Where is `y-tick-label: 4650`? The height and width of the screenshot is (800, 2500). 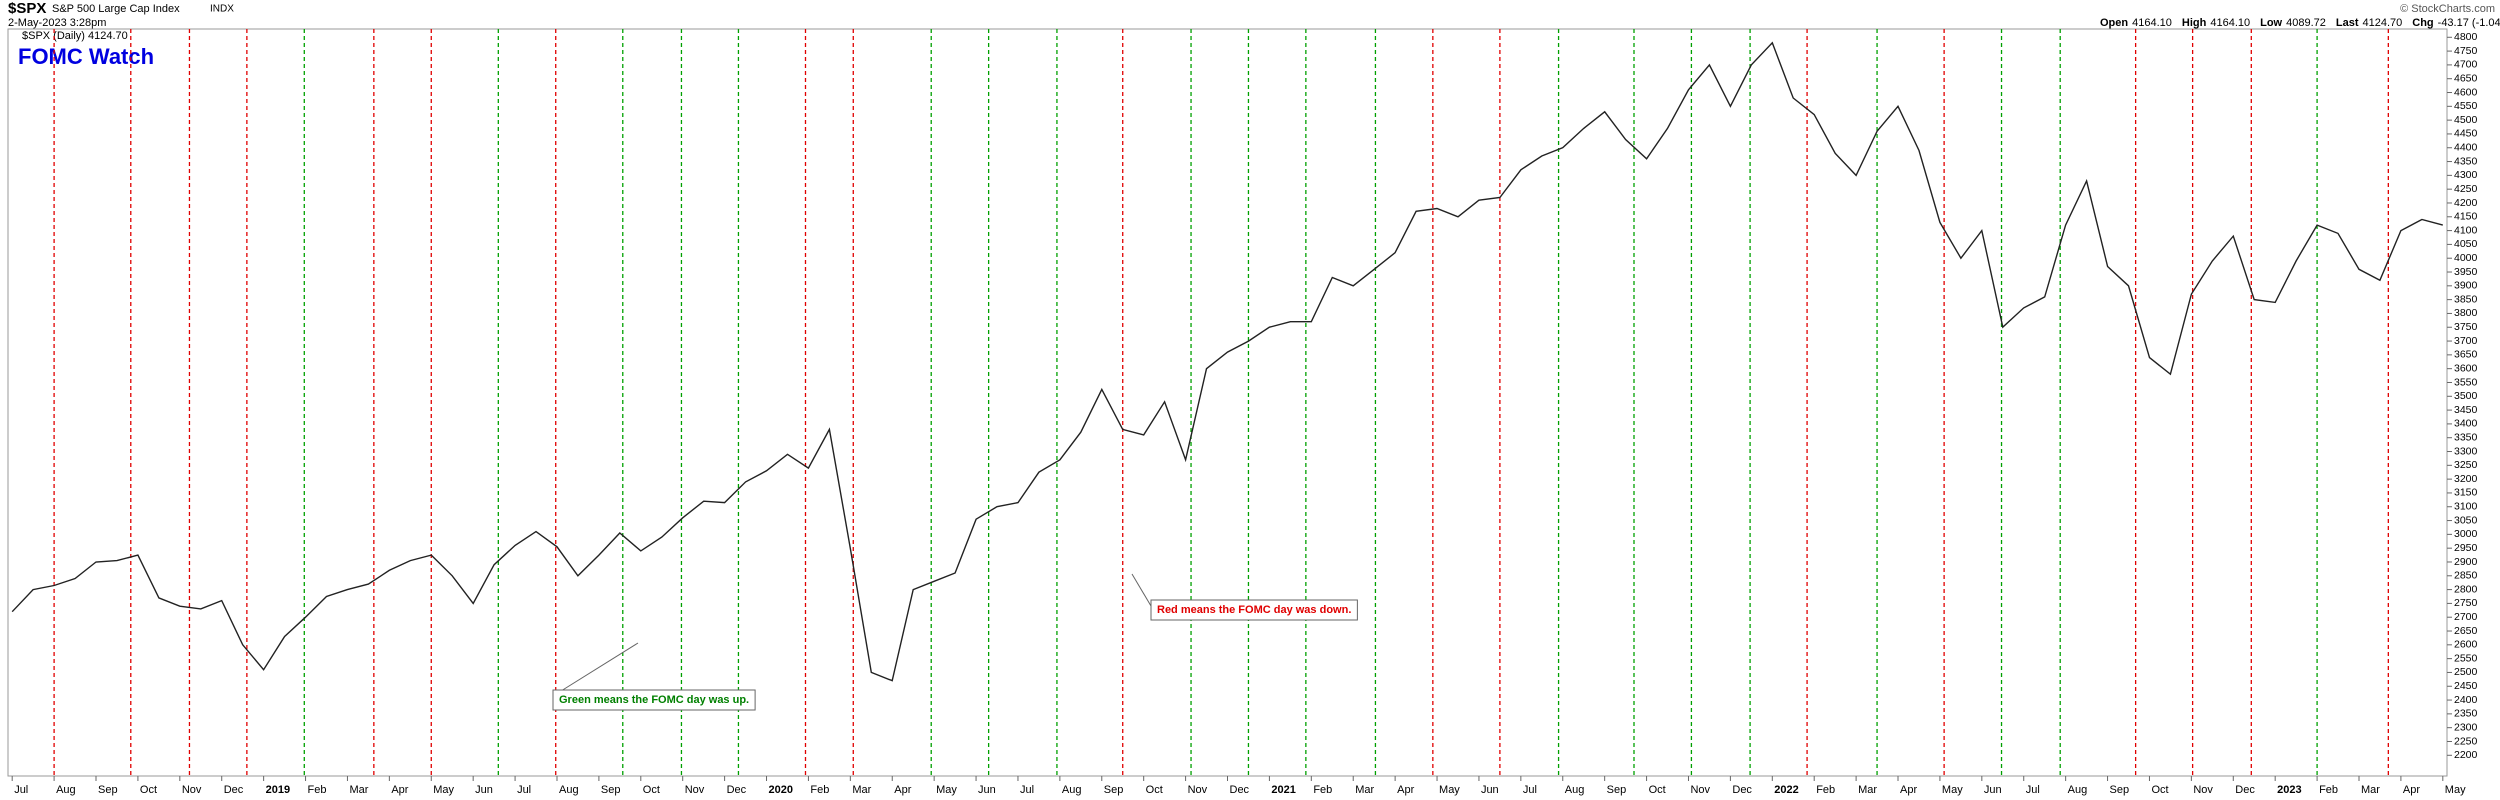 y-tick-label: 4650 is located at coordinates (2466, 78).